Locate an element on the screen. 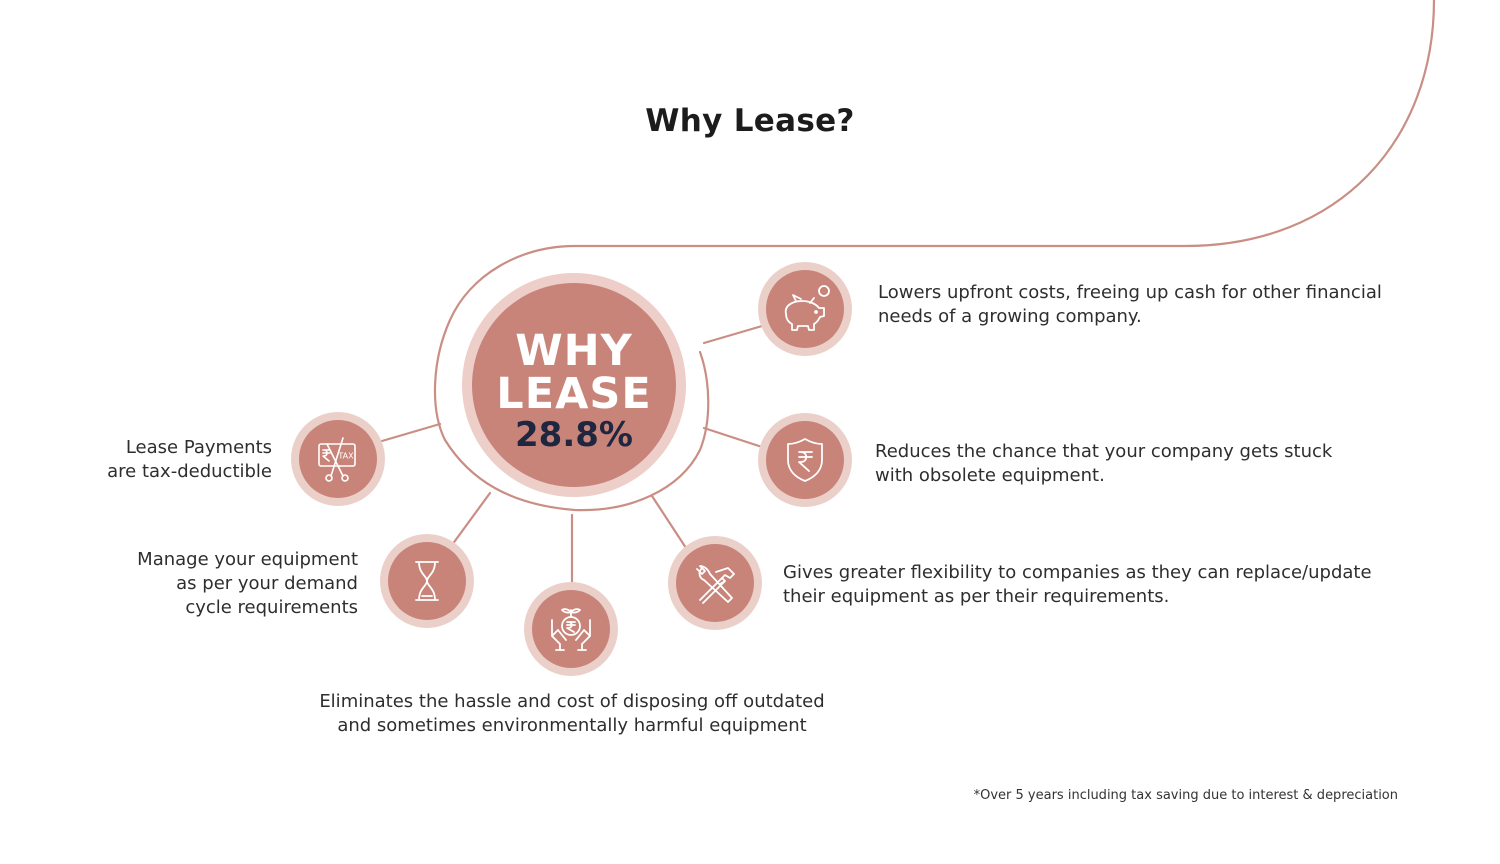 The height and width of the screenshot is (864, 1500). benefit-node-upfront-costs-inner is located at coordinates (805, 309).